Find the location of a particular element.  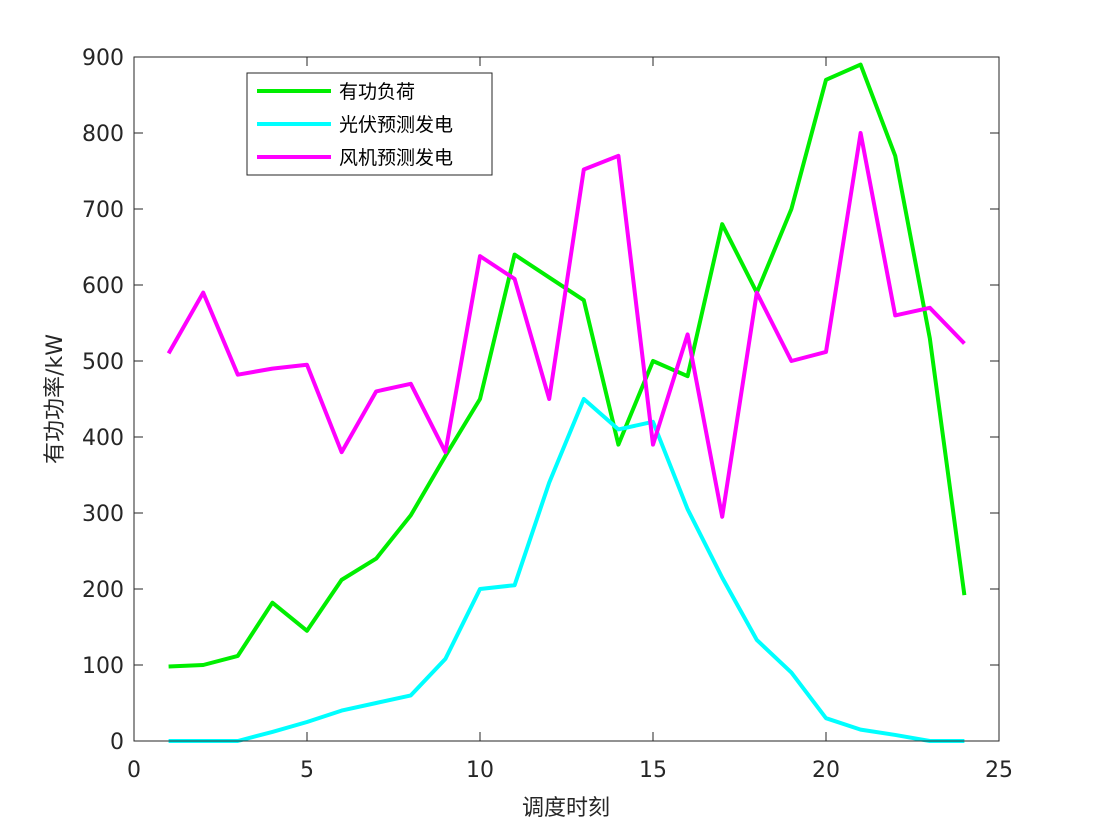

legend-label: 风机预测发电 is located at coordinates (396, 158).